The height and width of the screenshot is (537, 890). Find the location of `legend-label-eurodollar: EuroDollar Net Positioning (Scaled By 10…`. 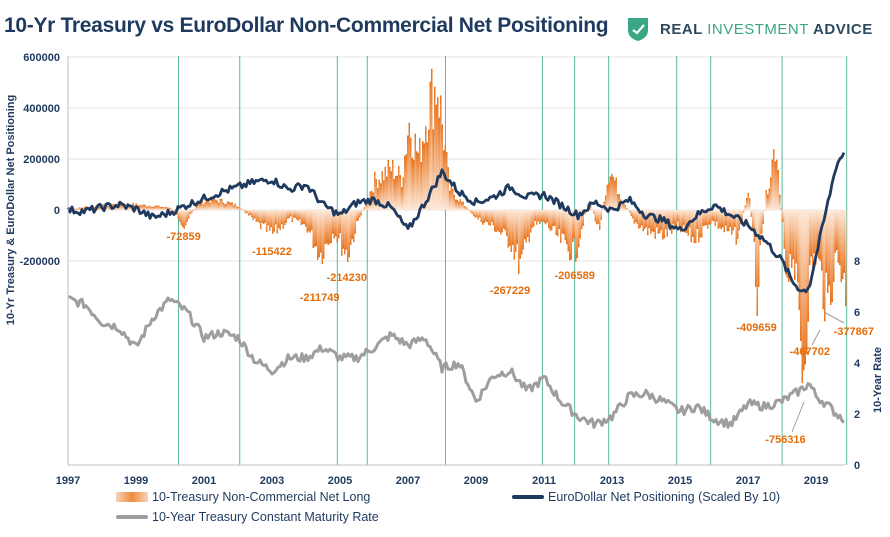

legend-label-eurodollar: EuroDollar Net Positioning (Scaled By 10… is located at coordinates (664, 497).